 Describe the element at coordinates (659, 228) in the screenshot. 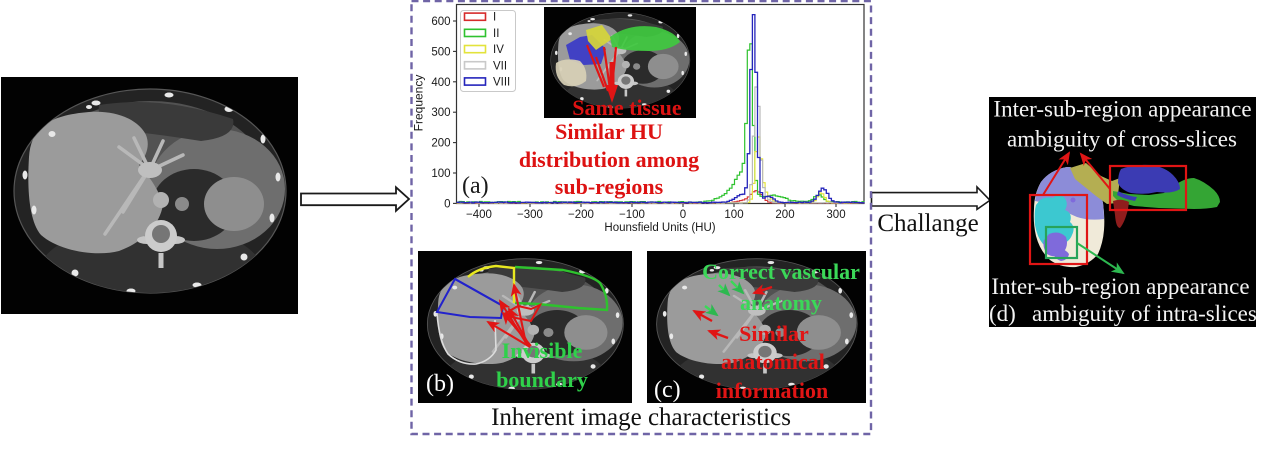

I see `svg-text: Hounsfield Units (HU)` at that location.